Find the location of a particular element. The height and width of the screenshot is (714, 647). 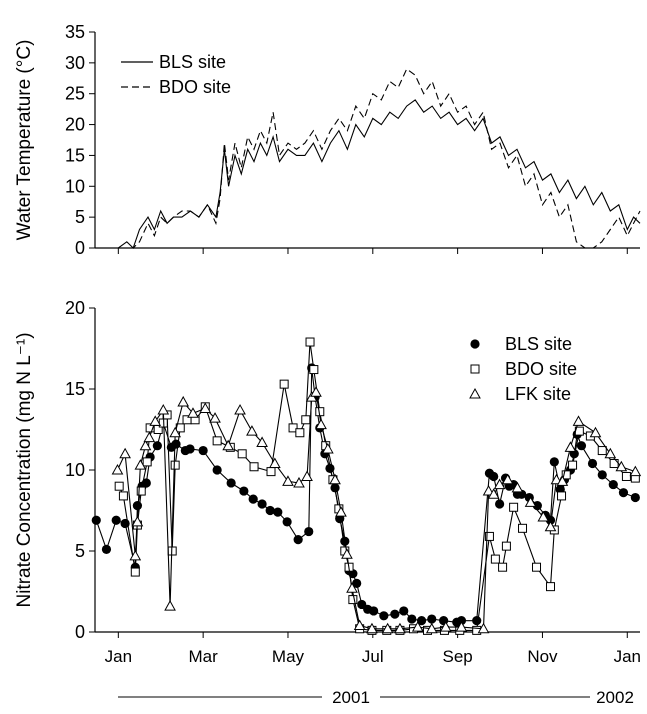

x-tick-label: Jul is located at coordinates (373, 656).